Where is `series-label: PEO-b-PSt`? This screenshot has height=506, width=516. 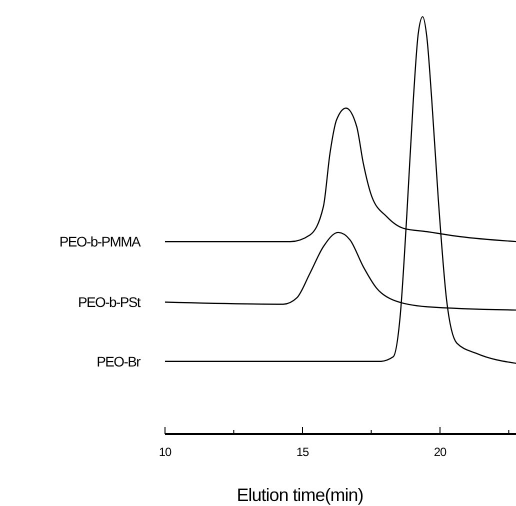 series-label: PEO-b-PSt is located at coordinates (109, 302).